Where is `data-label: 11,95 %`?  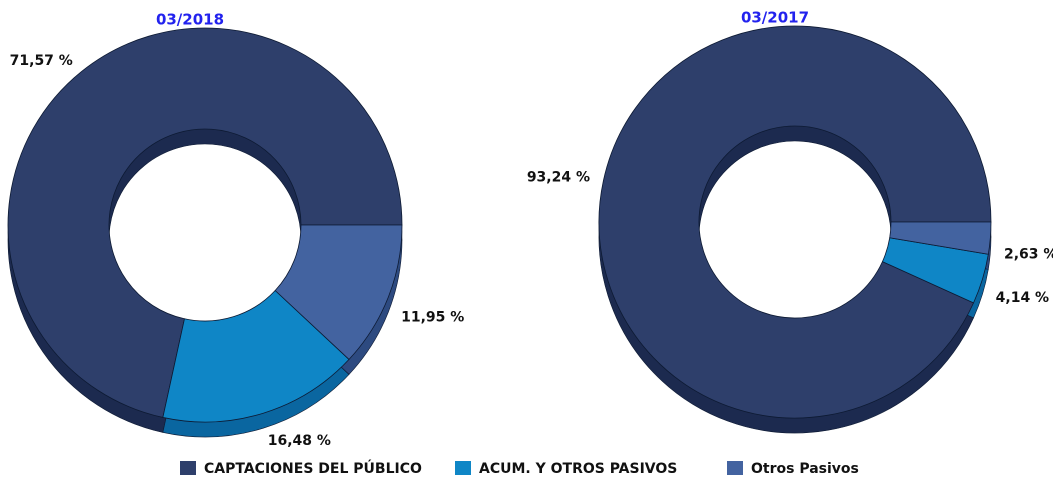
data-label: 11,95 % is located at coordinates (432, 317).